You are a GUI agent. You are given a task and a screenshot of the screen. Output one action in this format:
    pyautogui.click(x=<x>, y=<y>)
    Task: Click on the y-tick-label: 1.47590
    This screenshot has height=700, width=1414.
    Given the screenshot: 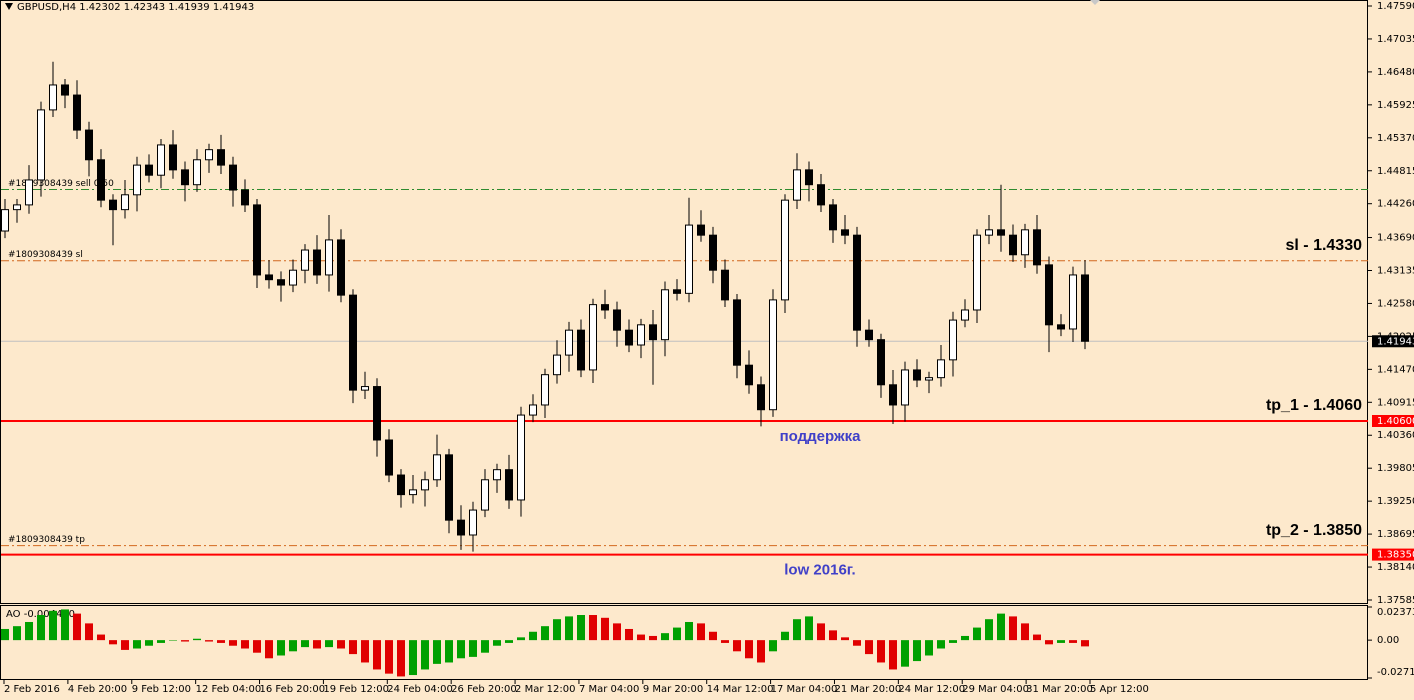 What is the action you would take?
    pyautogui.click(x=1395, y=6)
    